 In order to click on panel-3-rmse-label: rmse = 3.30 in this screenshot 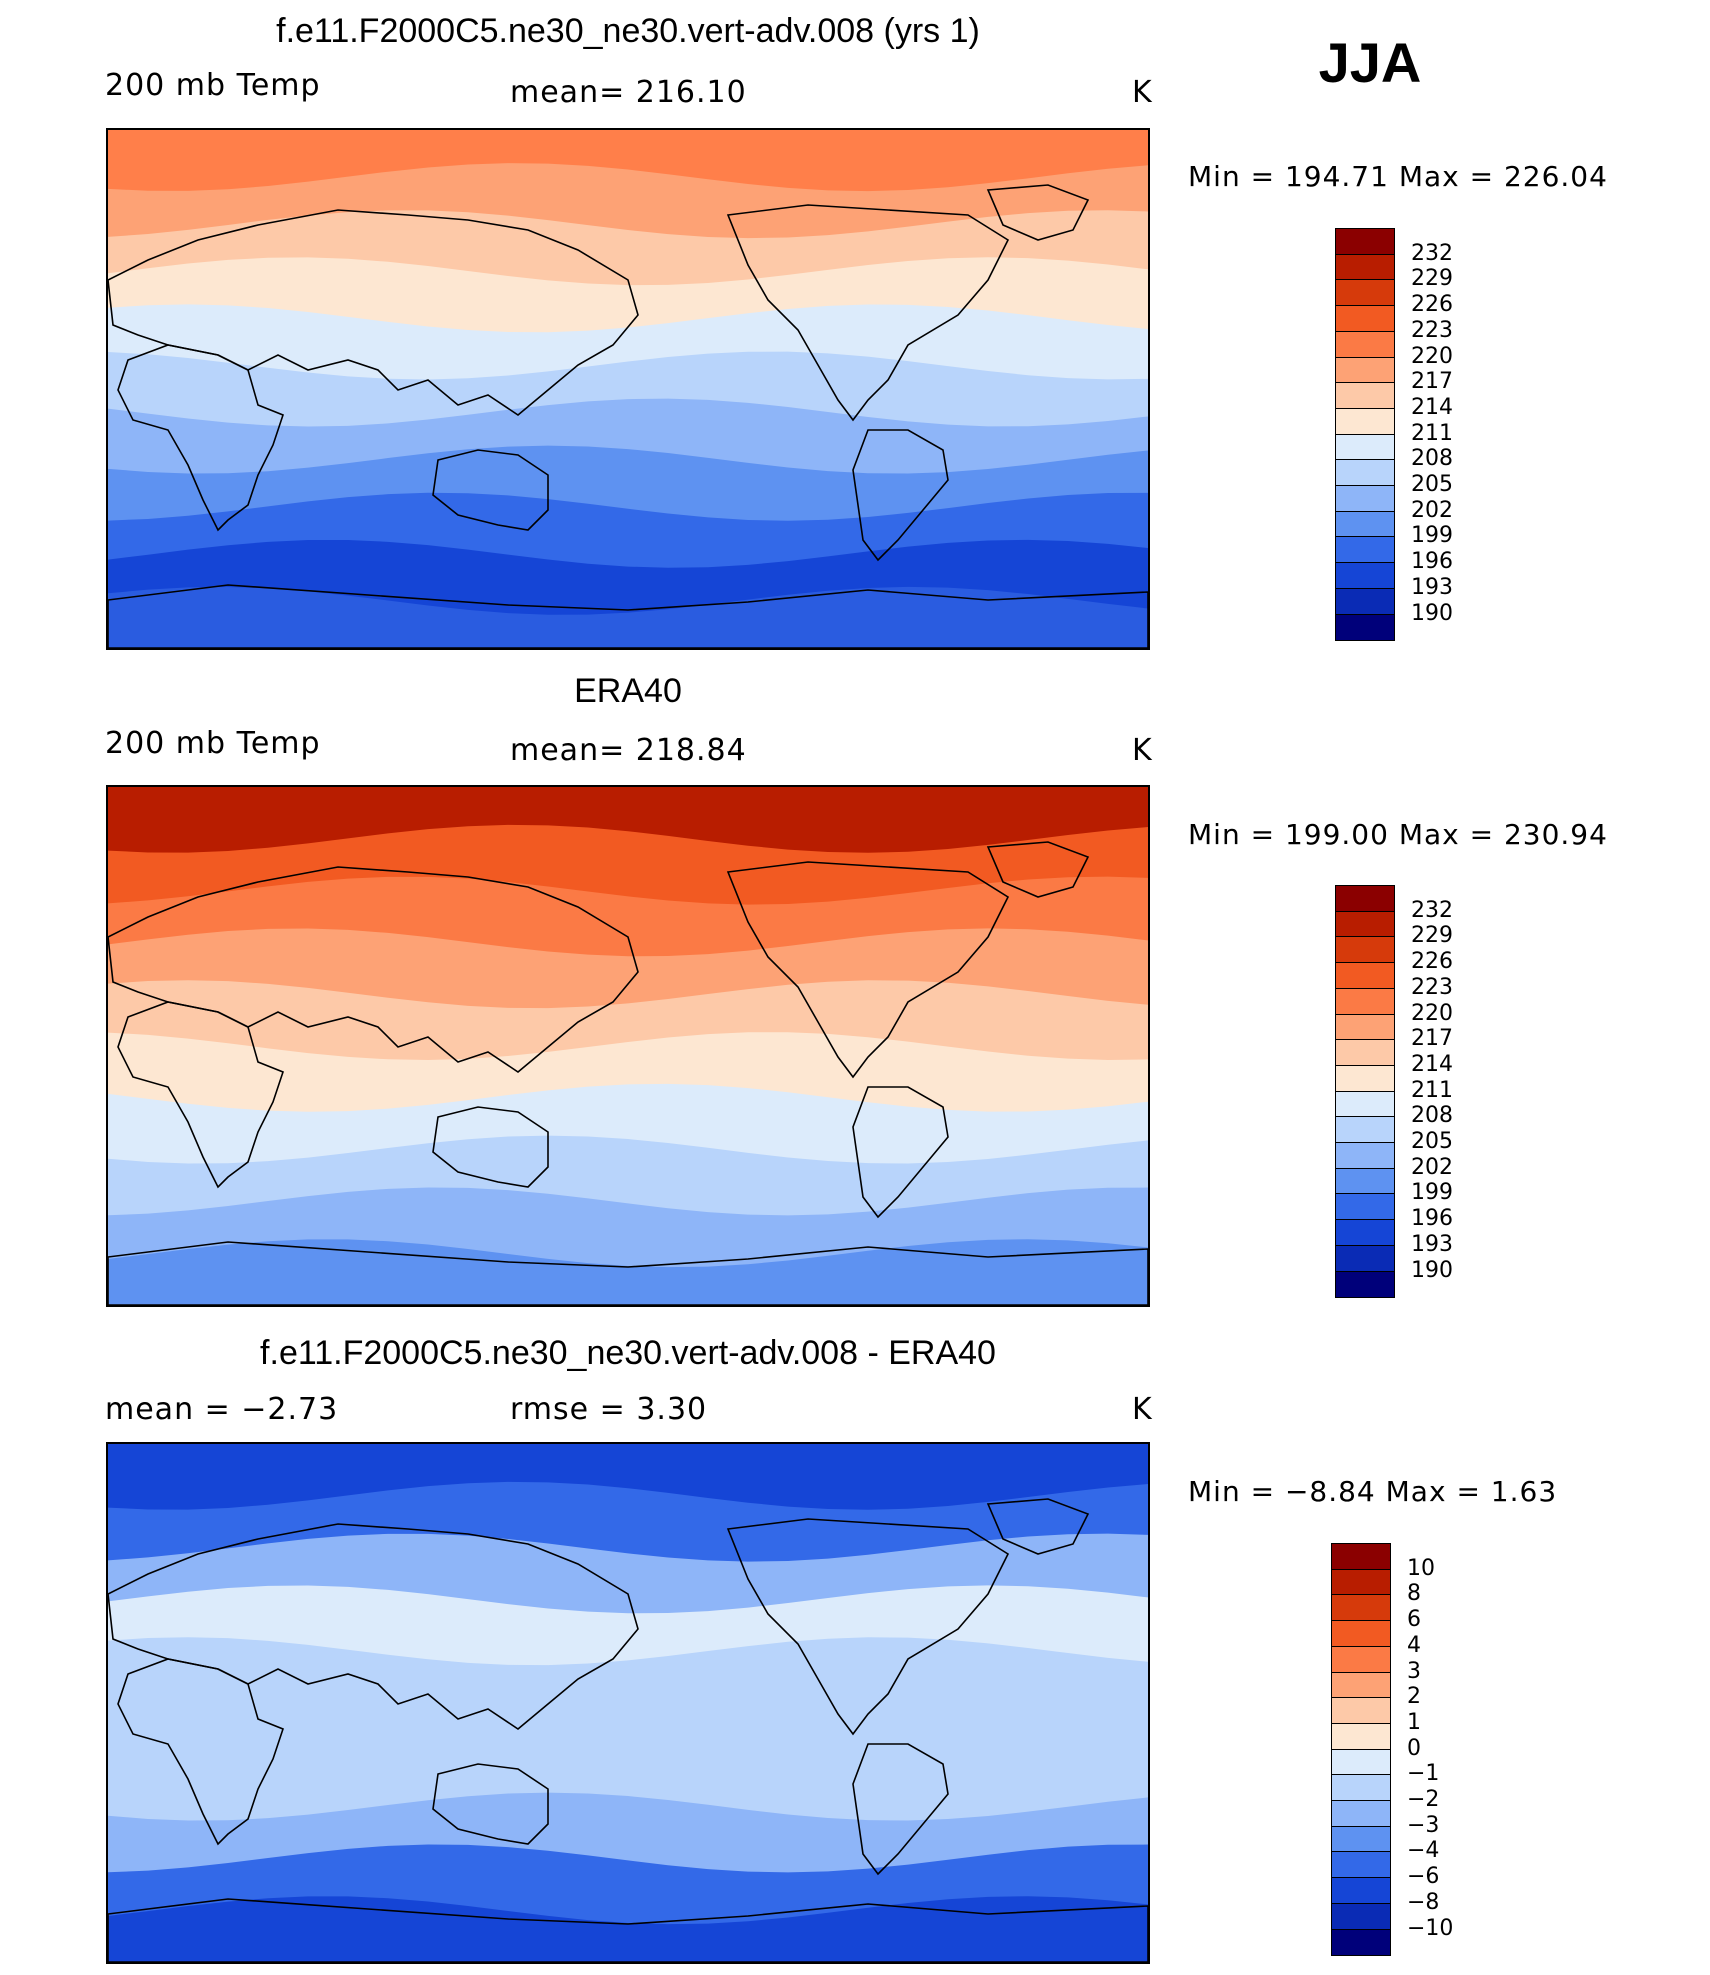, I will do `click(609, 1409)`.